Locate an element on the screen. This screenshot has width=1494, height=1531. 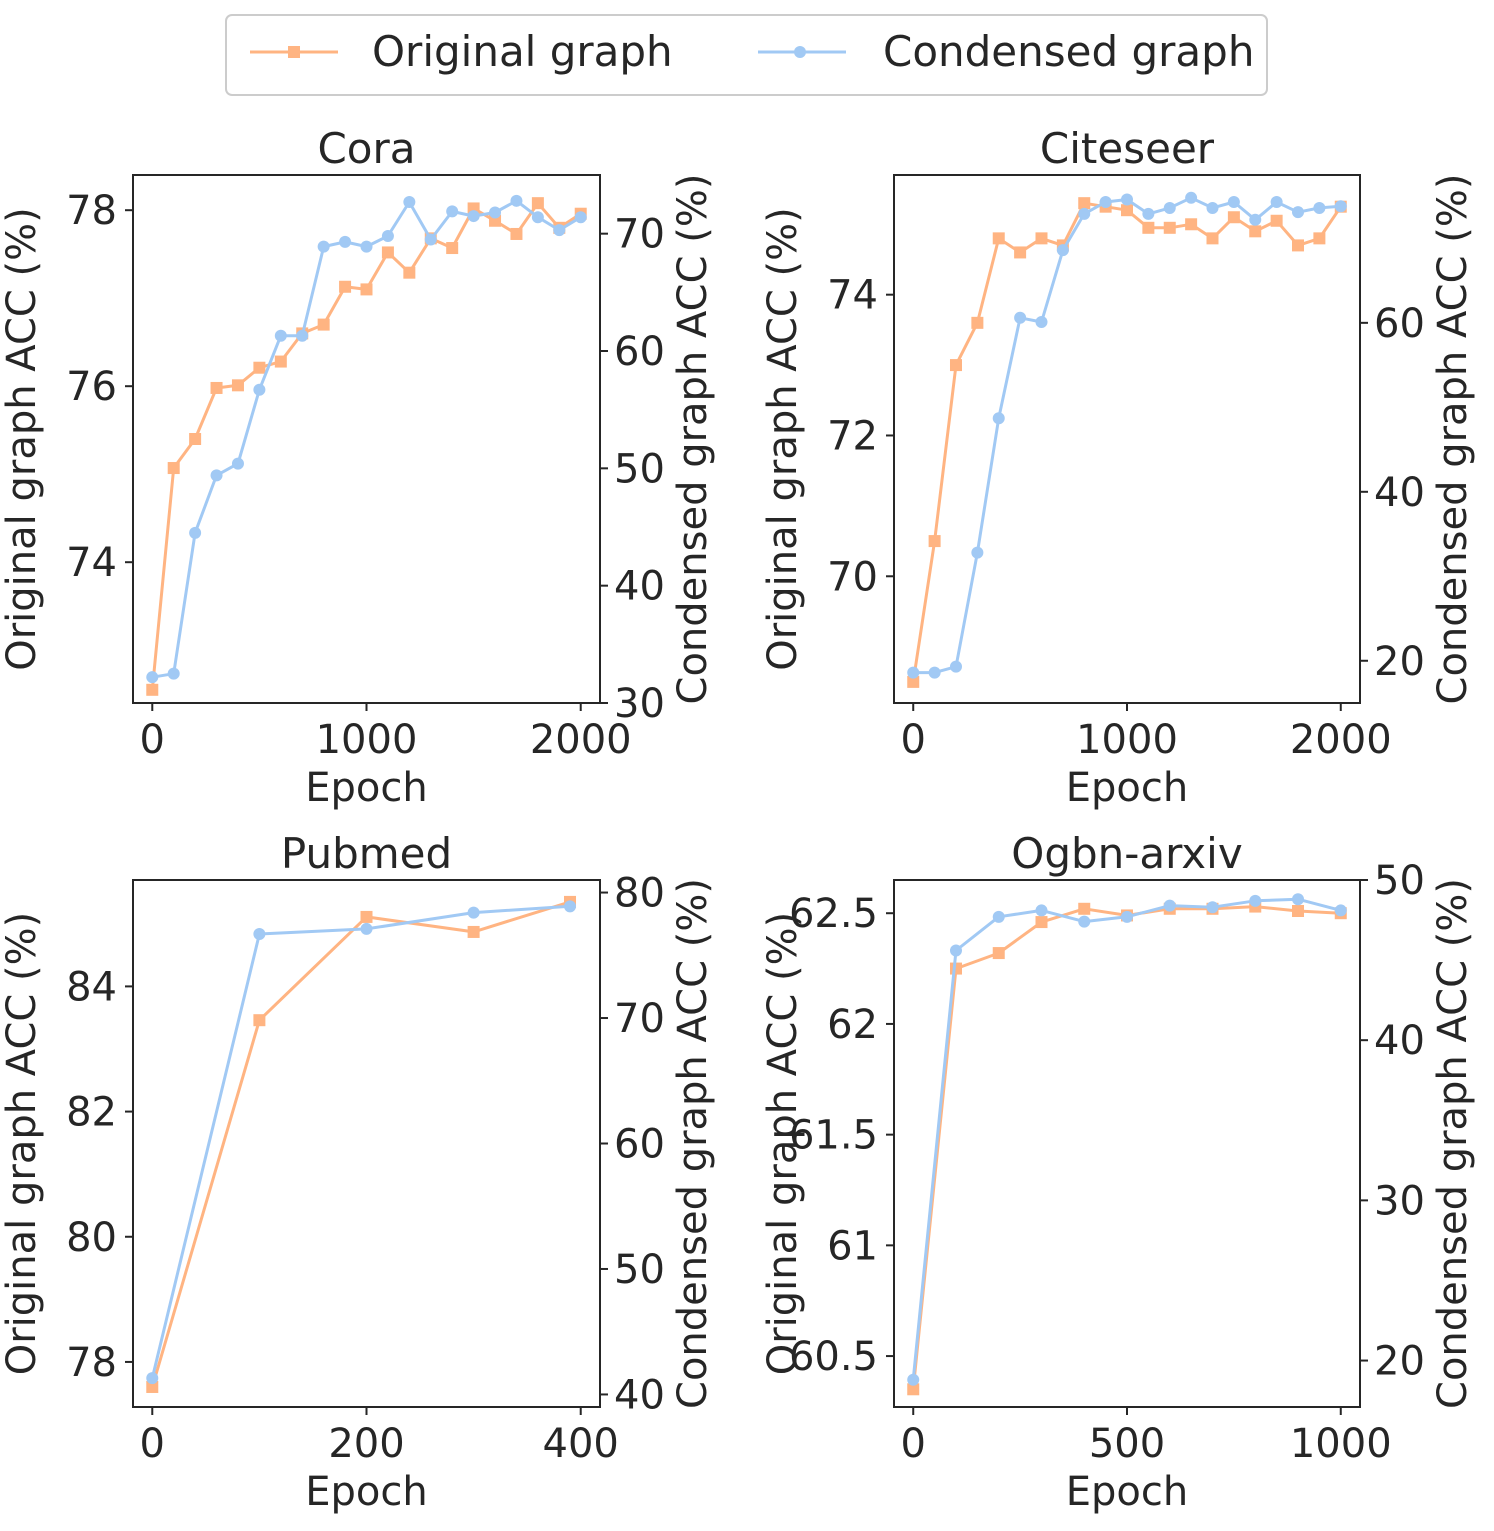
series-line-original is located at coordinates (1126, 1147).